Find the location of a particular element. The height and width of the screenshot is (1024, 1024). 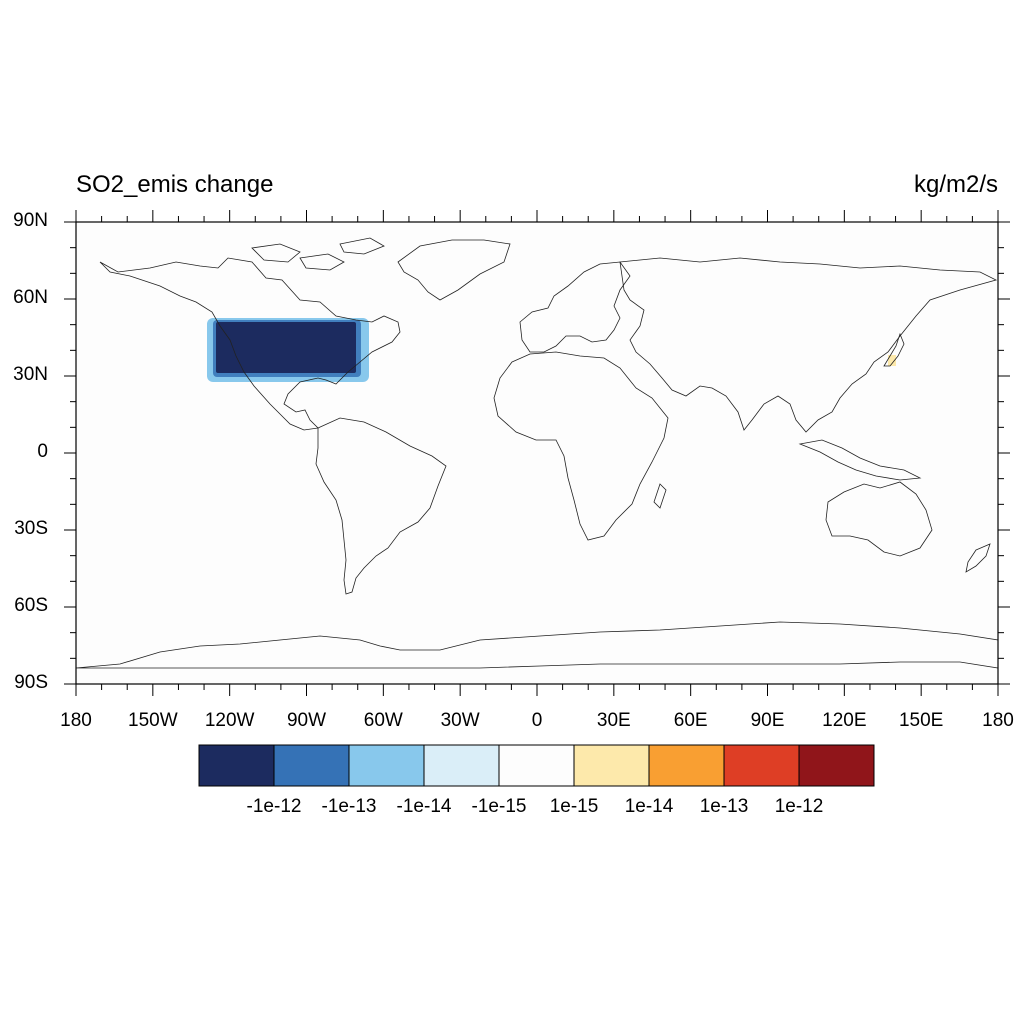

field-core-north-america is located at coordinates (286, 347).